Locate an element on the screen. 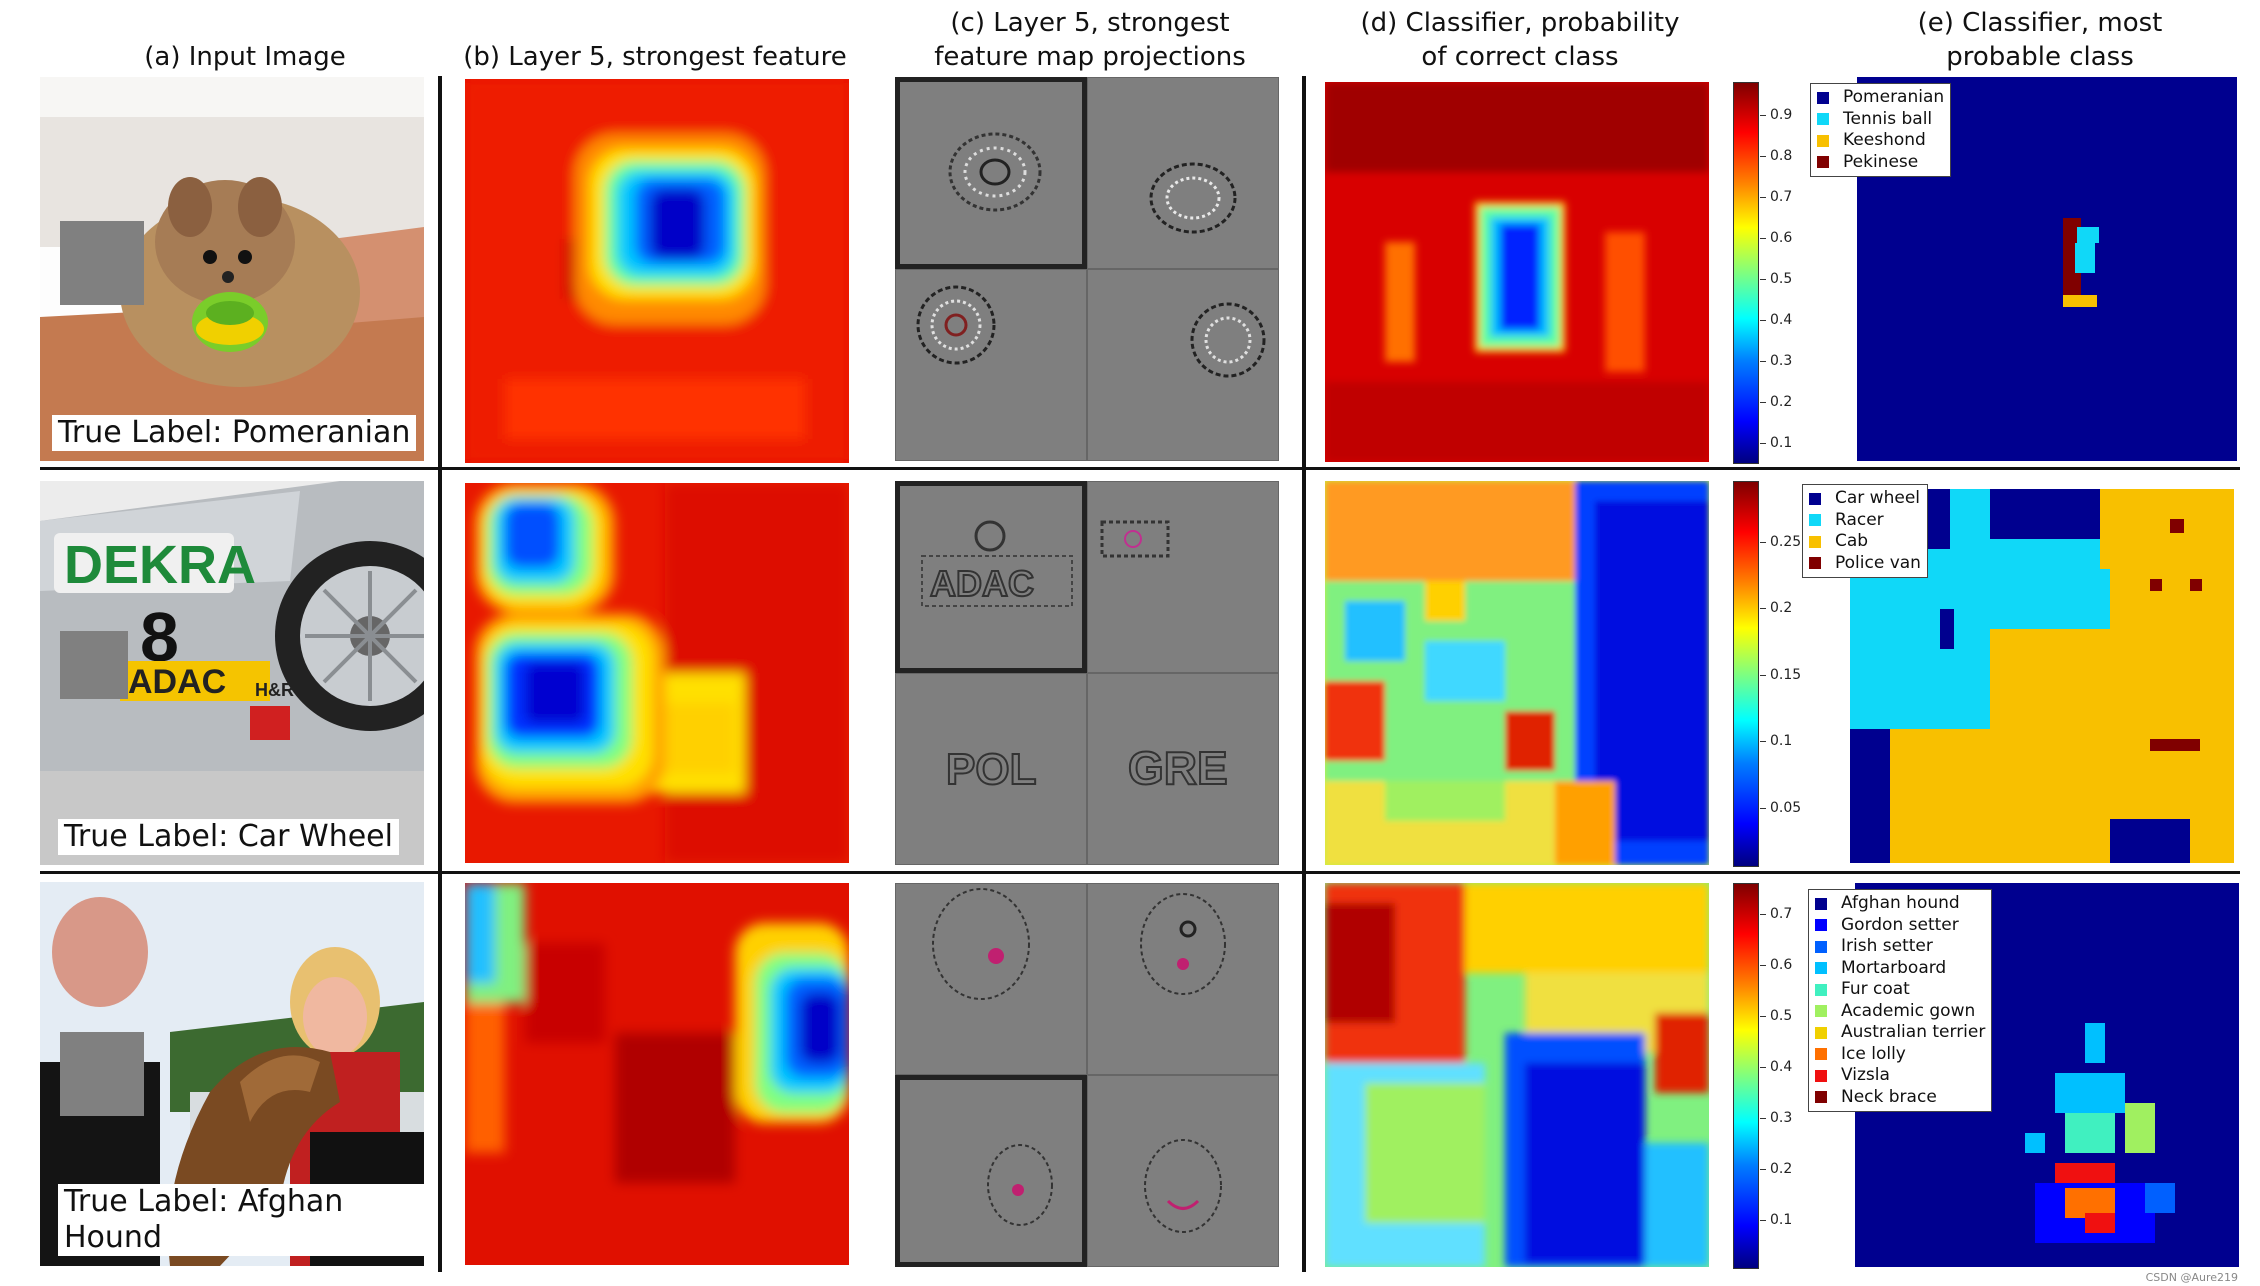 Image resolution: width=2260 pixels, height=1286 pixels. legend-row2: Car wheel Racer Cab Police van is located at coordinates (1865, 531).